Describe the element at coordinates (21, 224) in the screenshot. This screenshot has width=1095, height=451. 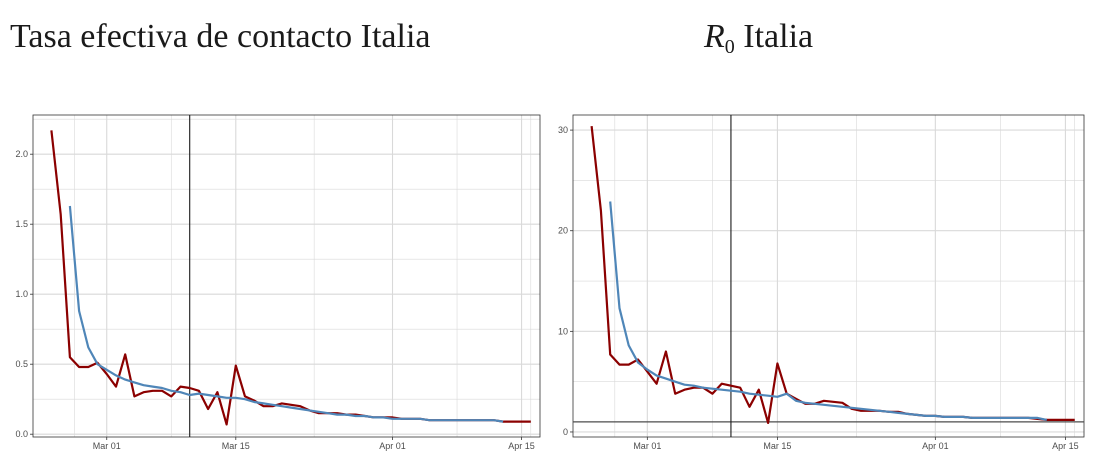
I see `y-tick-label: 1.5` at that location.